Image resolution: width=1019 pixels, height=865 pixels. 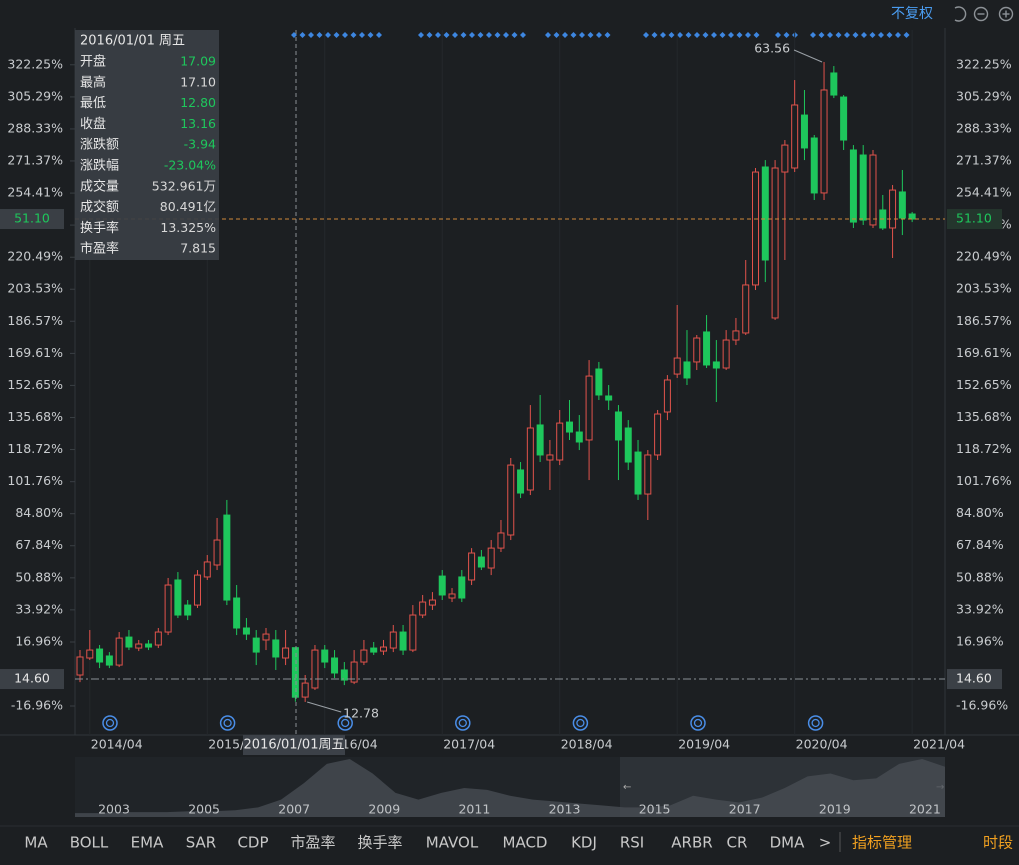 What do you see at coordinates (882, 843) in the screenshot?
I see `indicator-manage: 指标管理` at bounding box center [882, 843].